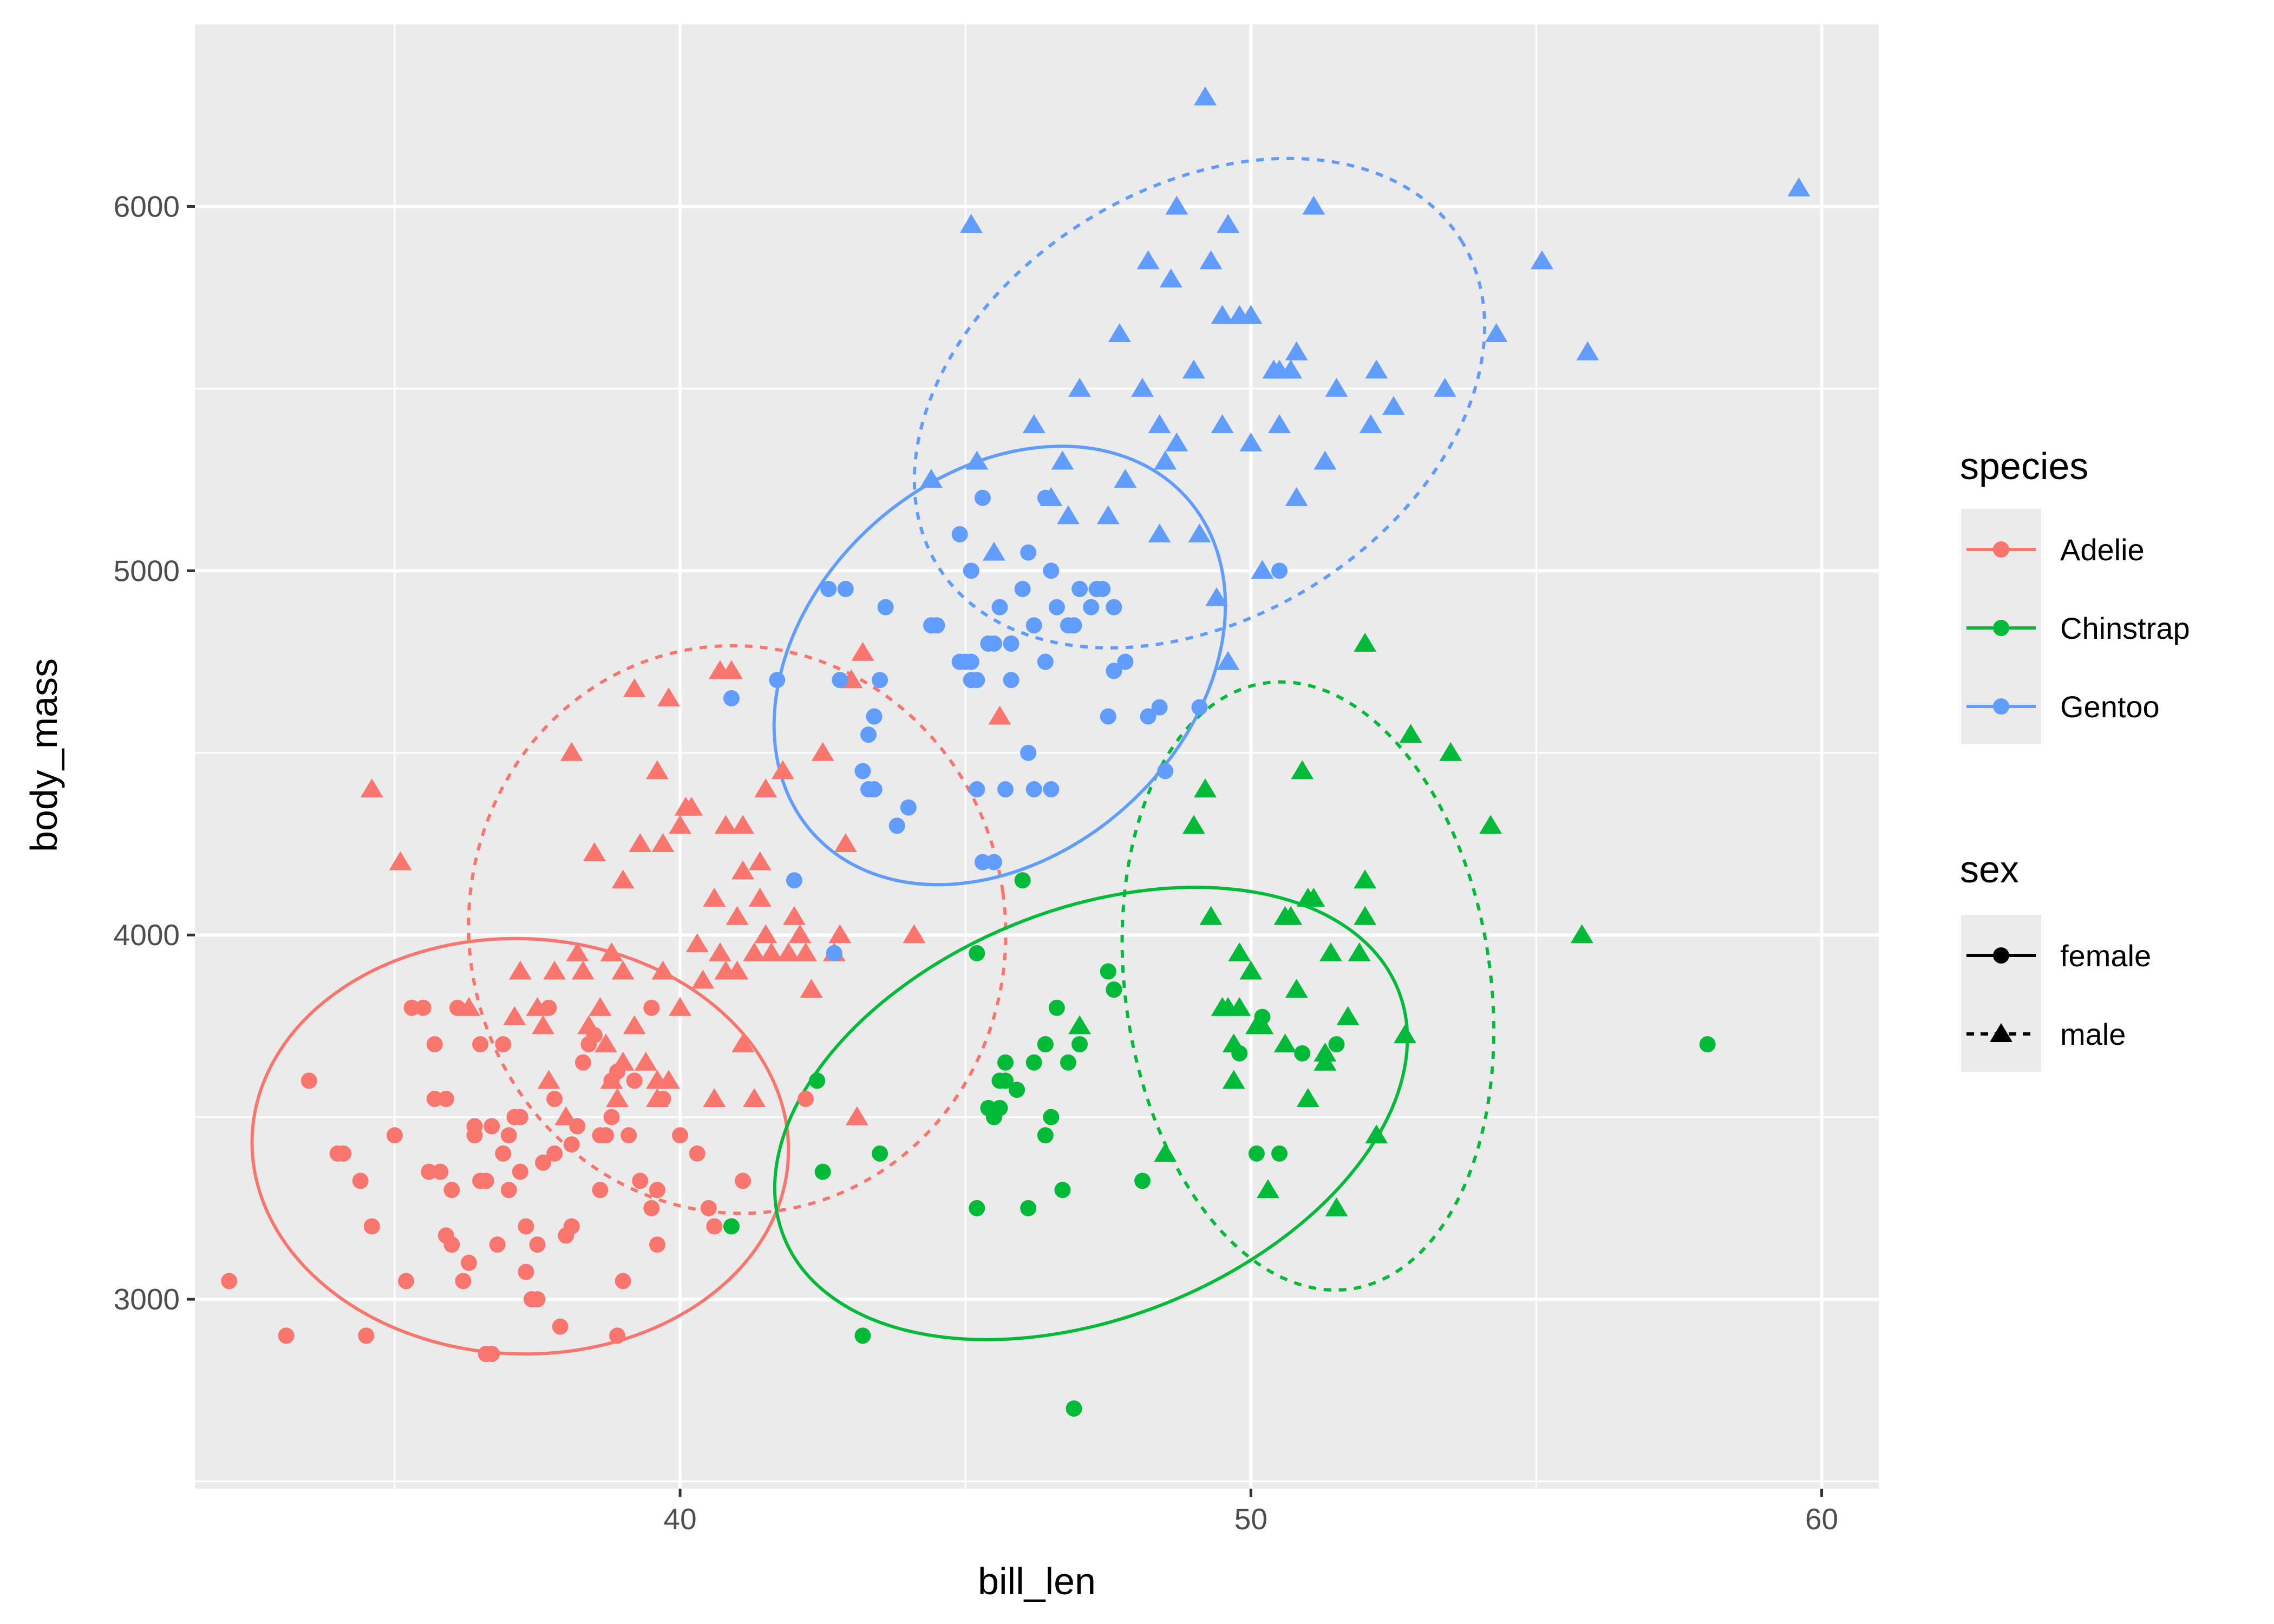 The image size is (2274, 1624). Describe the element at coordinates (2106, 956) in the screenshot. I see `legend-label-female: female` at that location.